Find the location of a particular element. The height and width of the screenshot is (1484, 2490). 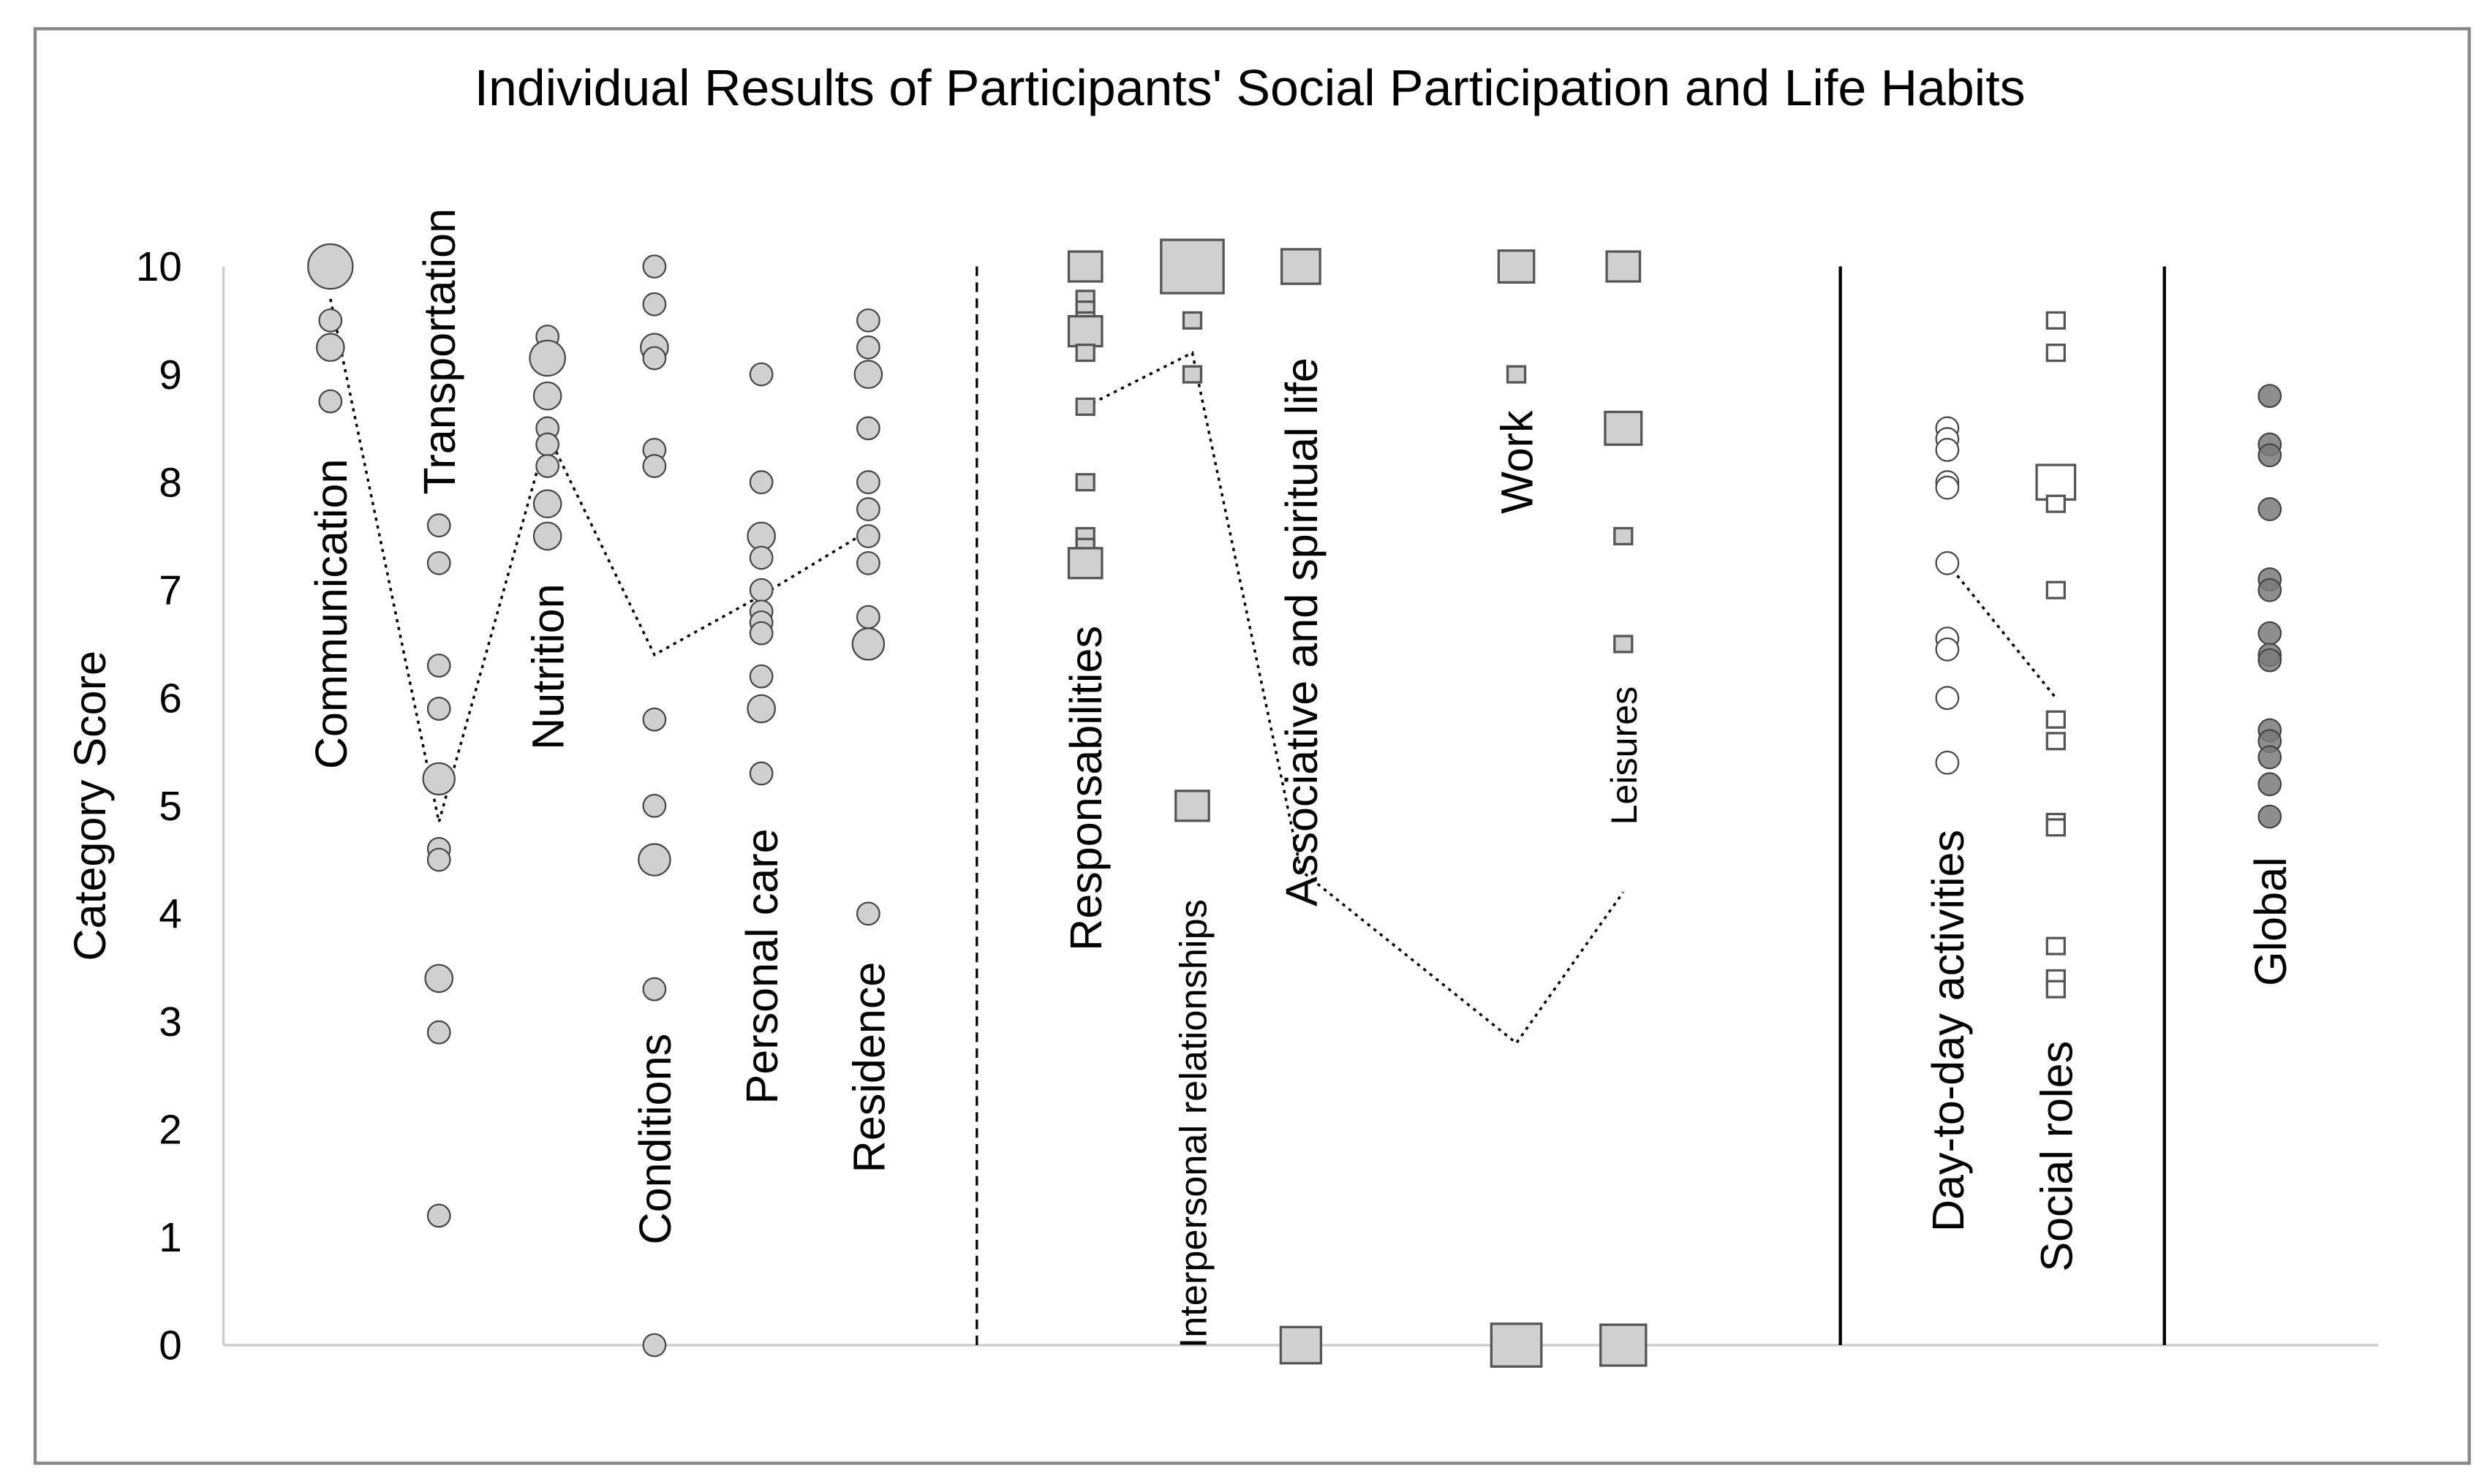

y-tick-label: 1 is located at coordinates (170, 1238).